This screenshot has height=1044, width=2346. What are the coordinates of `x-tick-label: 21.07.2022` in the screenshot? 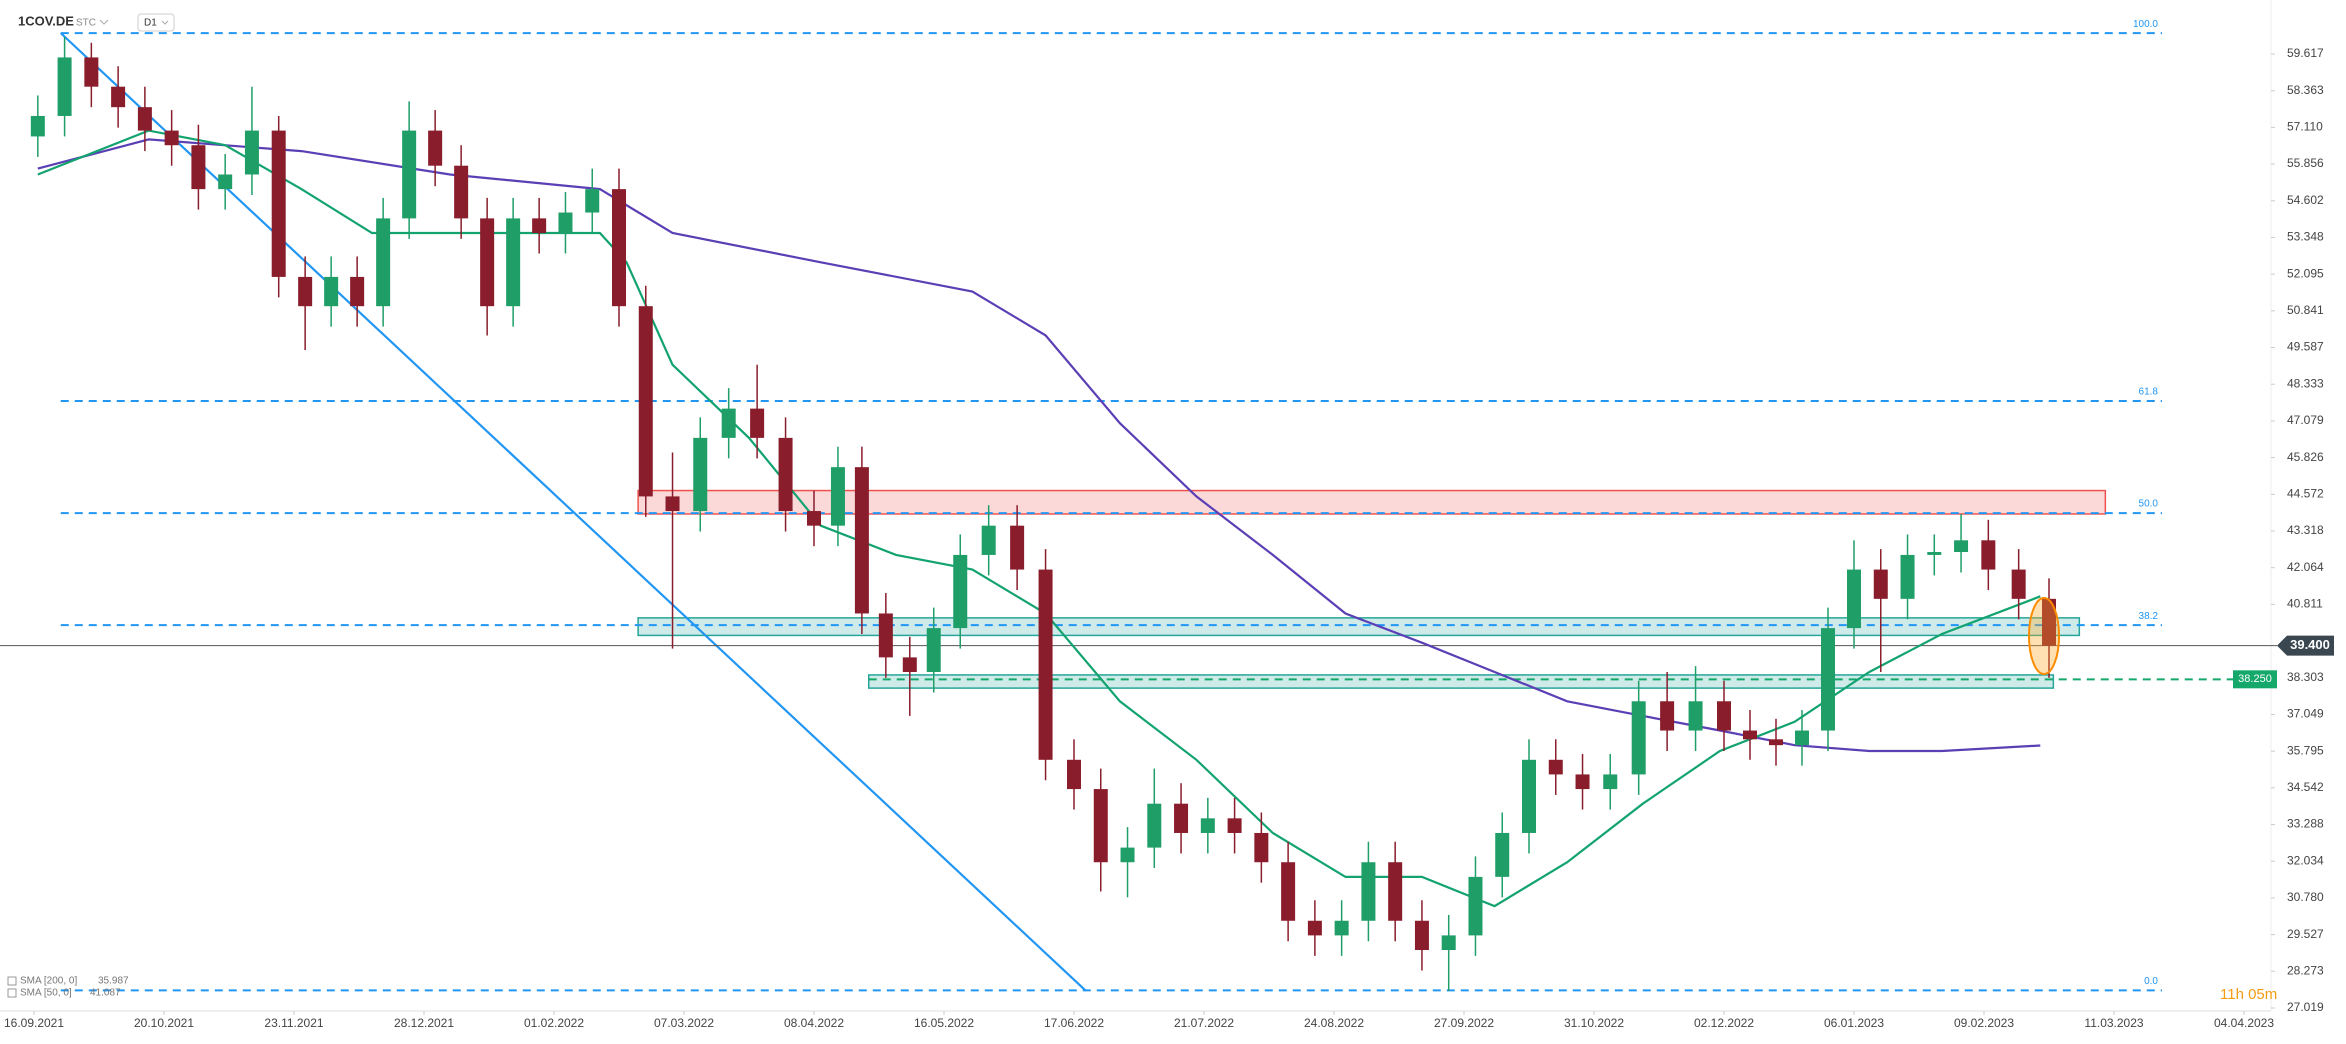 It's located at (1204, 1023).